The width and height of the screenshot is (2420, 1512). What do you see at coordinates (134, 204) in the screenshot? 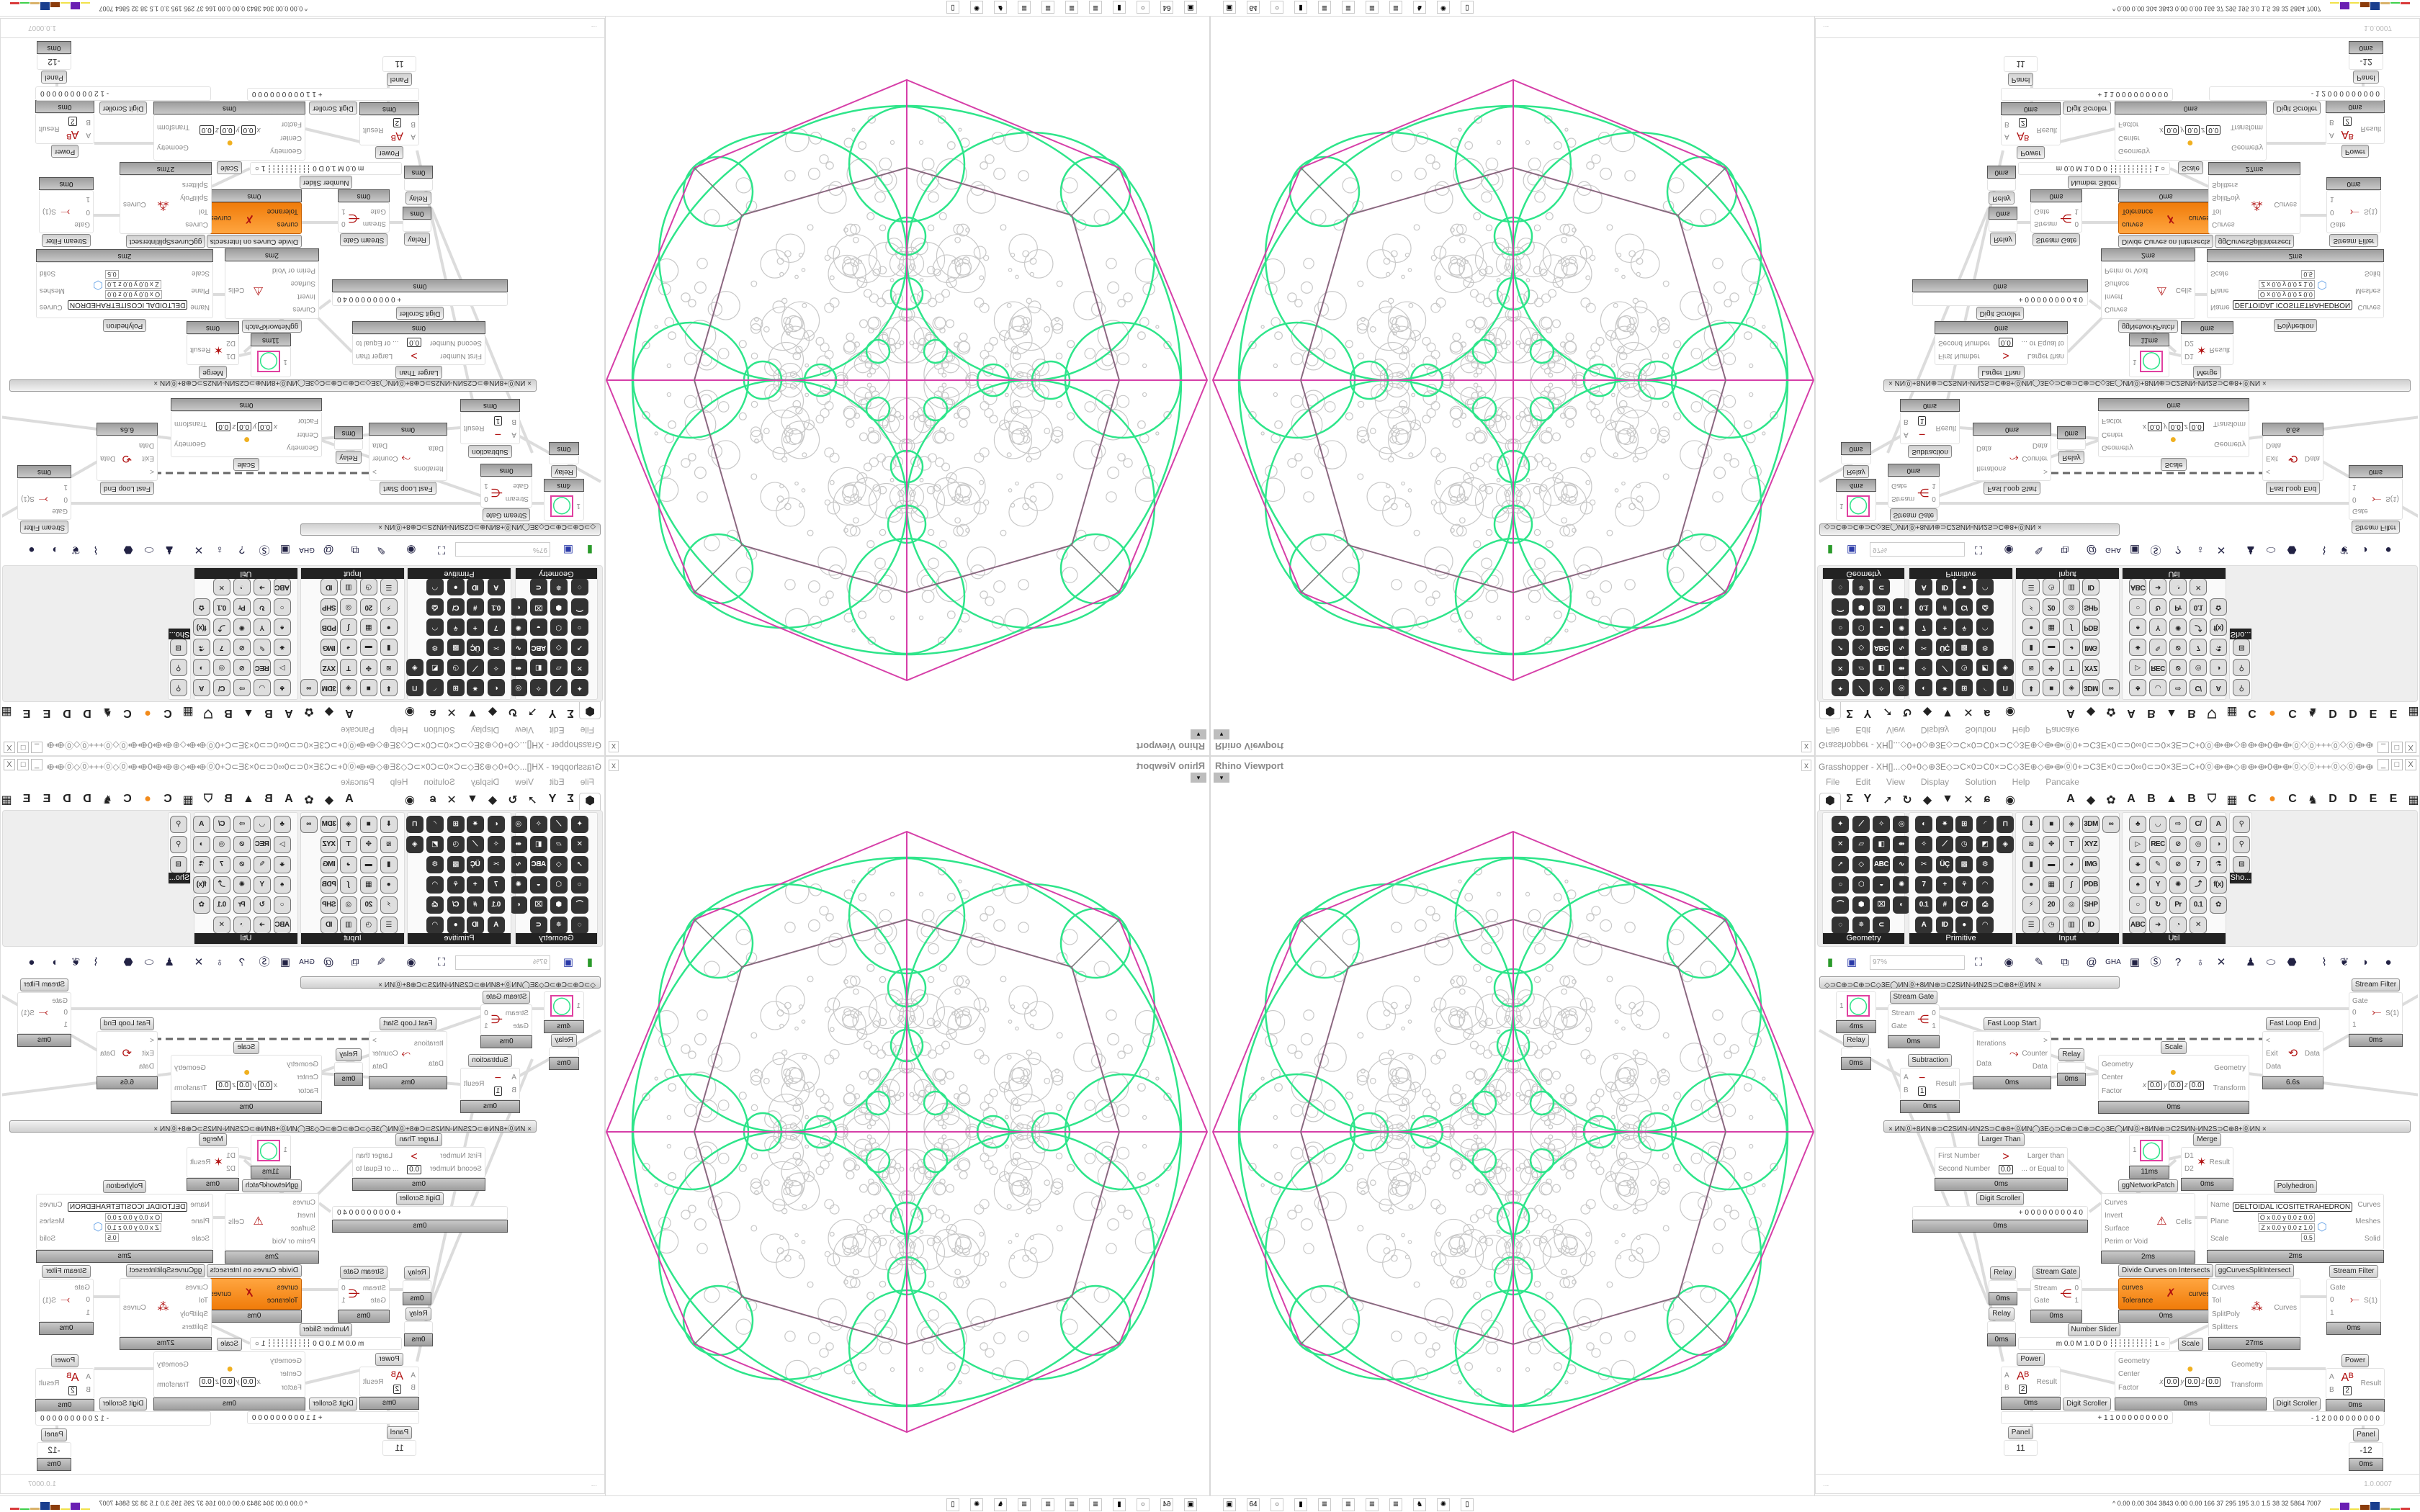
I see `output-port: Curves` at bounding box center [134, 204].